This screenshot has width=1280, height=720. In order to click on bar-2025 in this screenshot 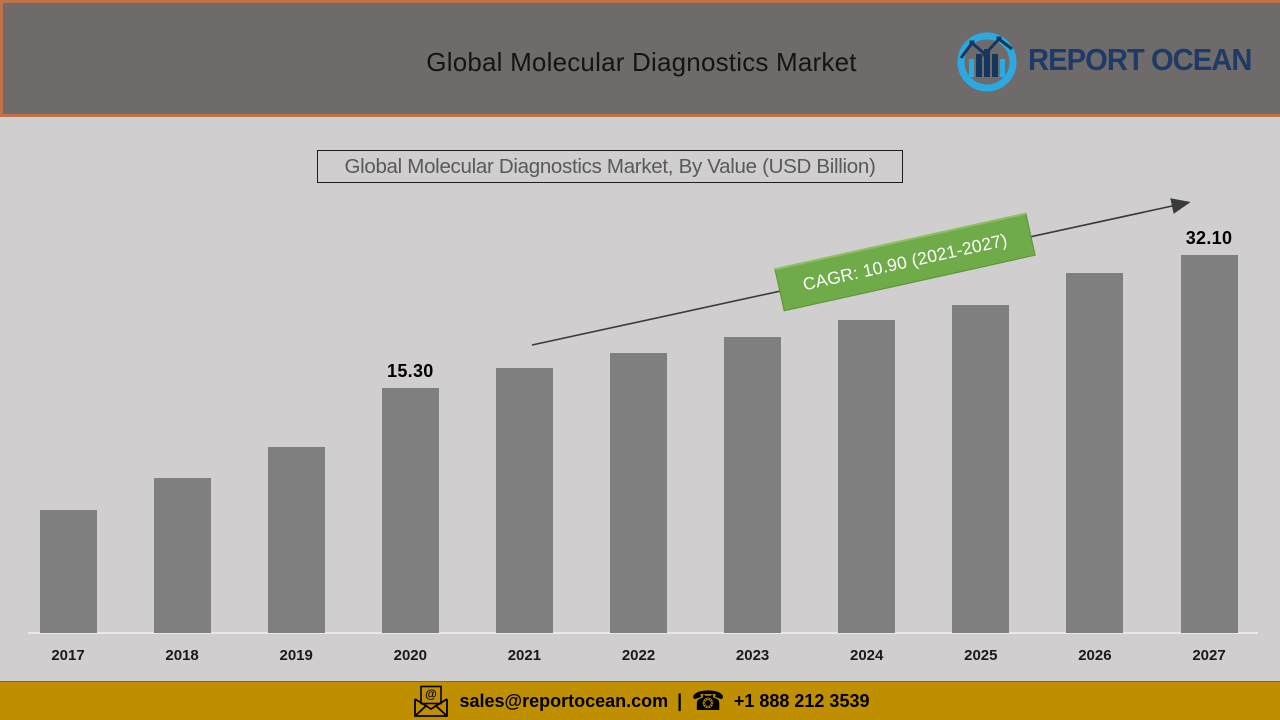, I will do `click(981, 469)`.